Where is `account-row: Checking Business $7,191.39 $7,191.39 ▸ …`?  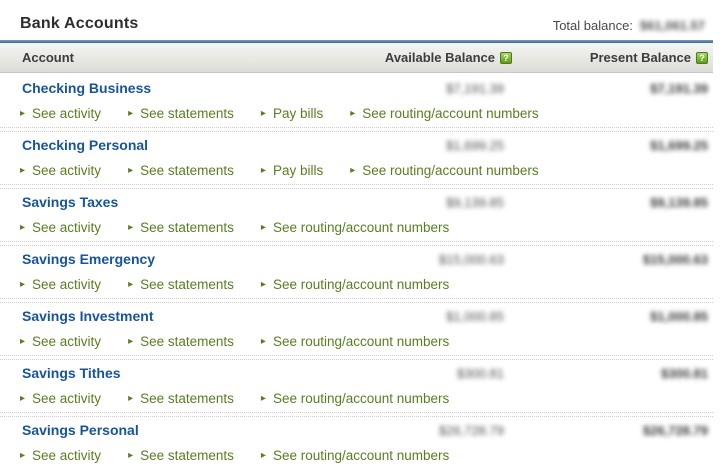
account-row: Checking Business $7,191.39 $7,191.39 ▸ … is located at coordinates (356, 101).